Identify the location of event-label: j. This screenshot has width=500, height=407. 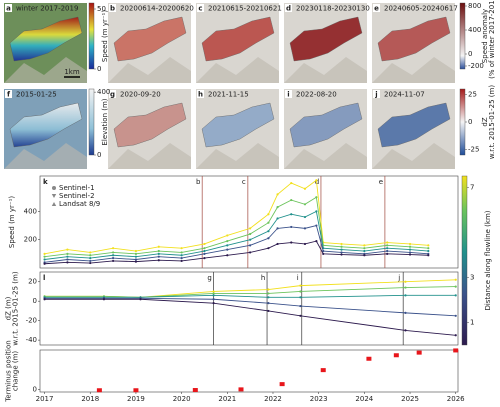
(398, 278).